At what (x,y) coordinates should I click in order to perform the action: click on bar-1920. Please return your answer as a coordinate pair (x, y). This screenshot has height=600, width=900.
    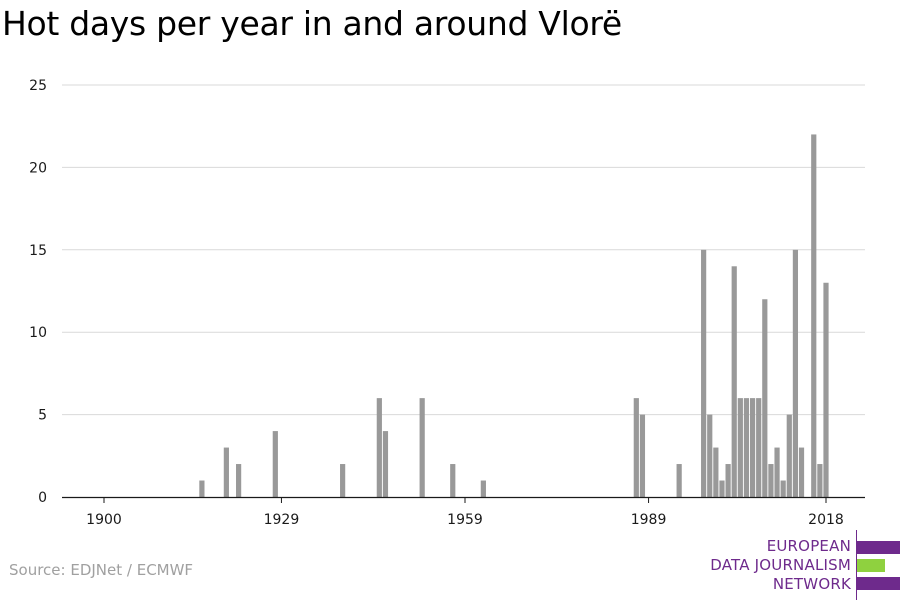
    Looking at the image, I should click on (226, 472).